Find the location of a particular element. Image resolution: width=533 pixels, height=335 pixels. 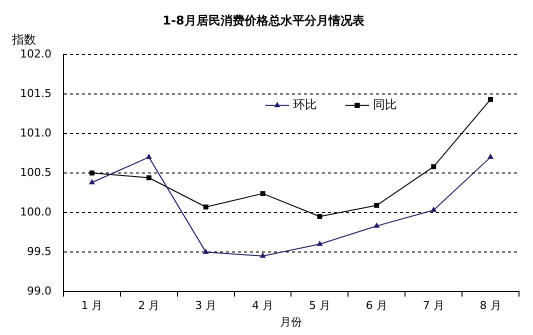

x-tick-label: 7 月 is located at coordinates (433, 305).